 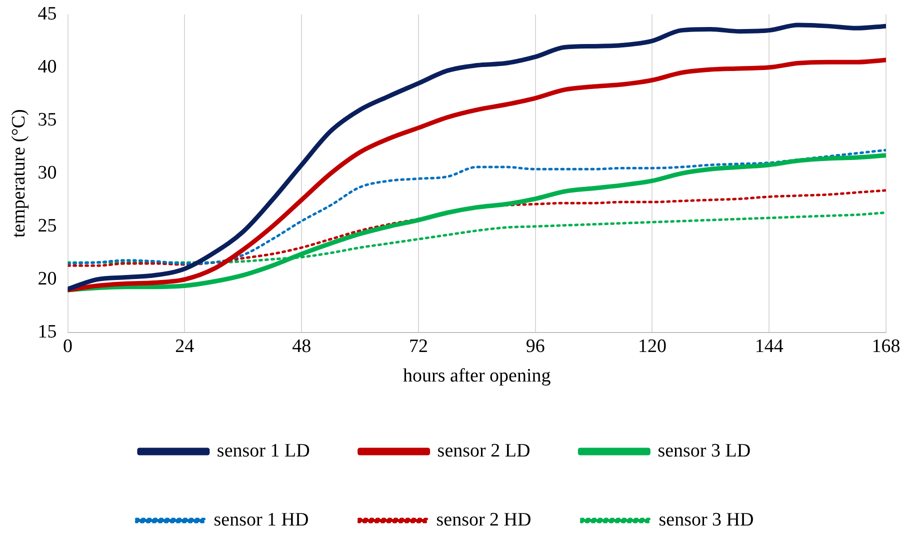 I want to click on x-tick-label: 24, so click(x=185, y=346).